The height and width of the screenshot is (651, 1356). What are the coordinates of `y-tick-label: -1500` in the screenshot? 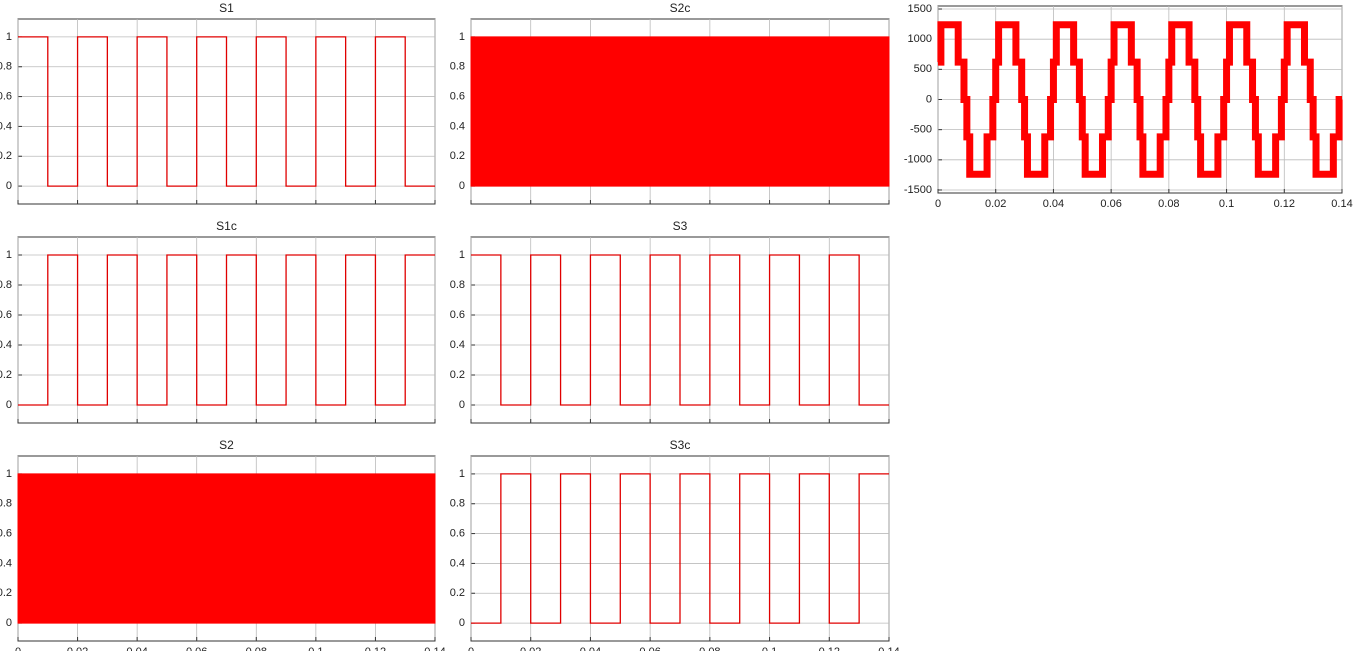 It's located at (918, 190).